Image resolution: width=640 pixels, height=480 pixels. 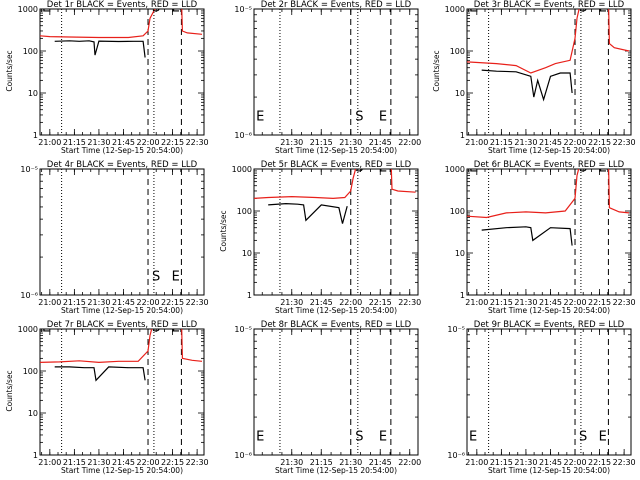 What do you see at coordinates (30, 371) in the screenshot?
I see `y-tick-label: 100` at bounding box center [30, 371].